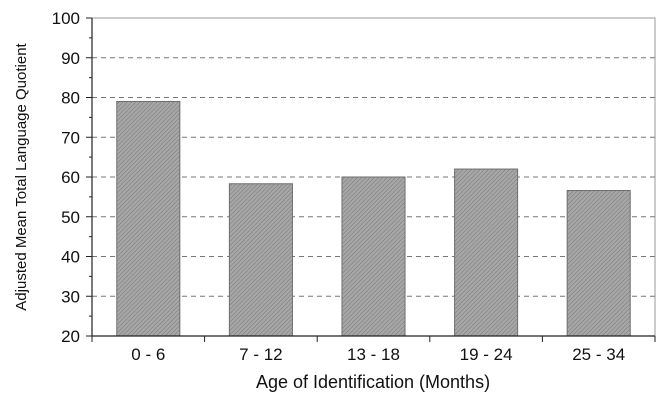 The image size is (669, 396). What do you see at coordinates (70, 336) in the screenshot?
I see `y-tick-label: 20` at bounding box center [70, 336].